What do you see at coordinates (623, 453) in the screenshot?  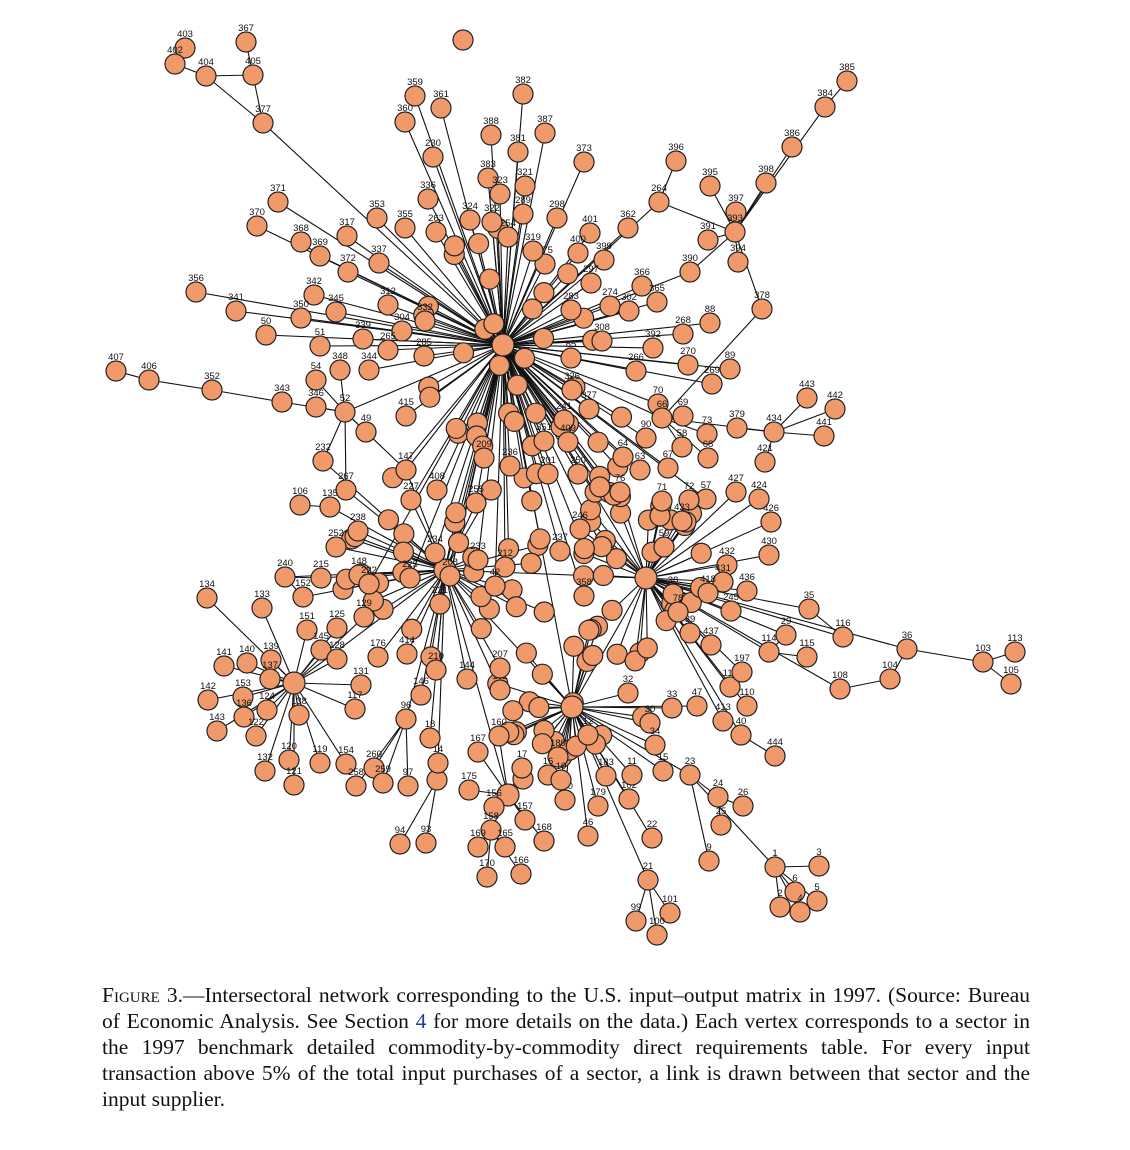 I see `node-64: 64` at bounding box center [623, 453].